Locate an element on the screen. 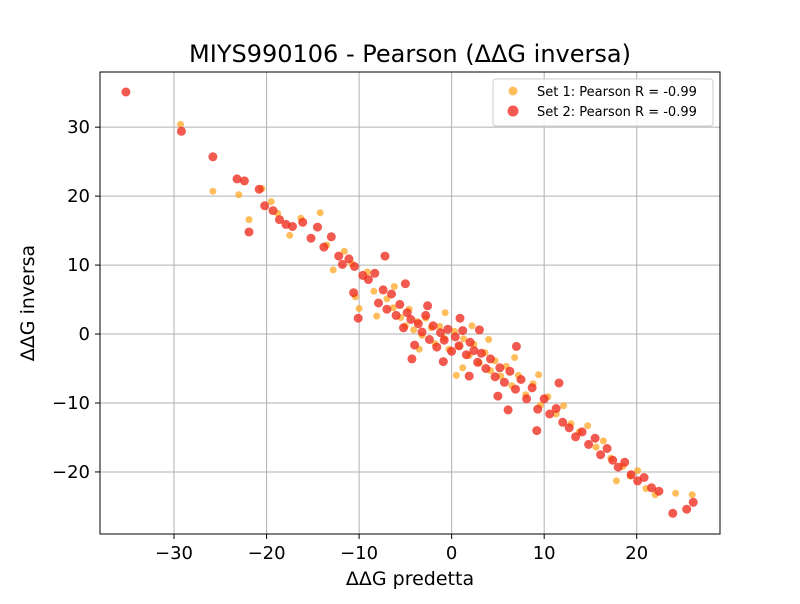  y-tick-label: 20 is located at coordinates (78, 196).